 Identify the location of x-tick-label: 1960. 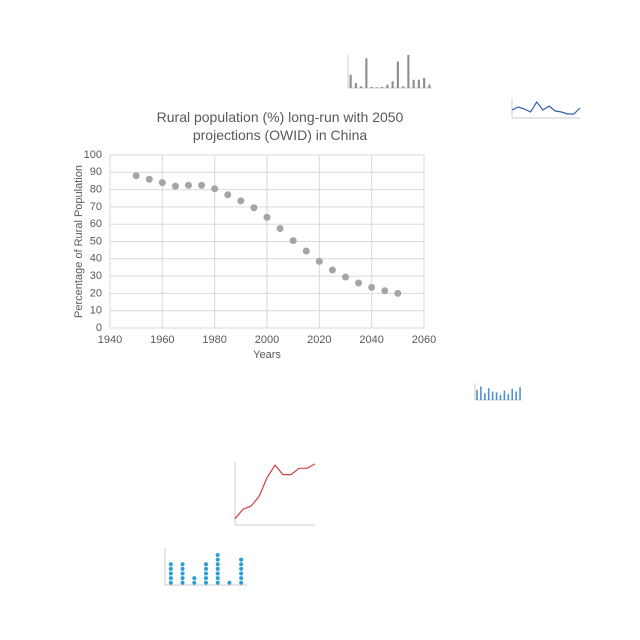
(162, 340).